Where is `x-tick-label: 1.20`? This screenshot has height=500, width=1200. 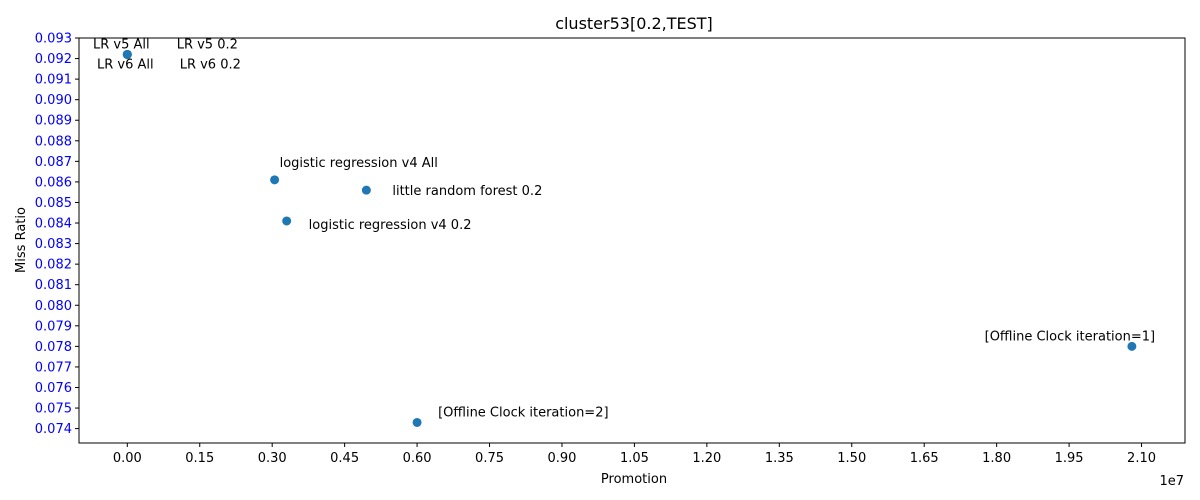 x-tick-label: 1.20 is located at coordinates (706, 458).